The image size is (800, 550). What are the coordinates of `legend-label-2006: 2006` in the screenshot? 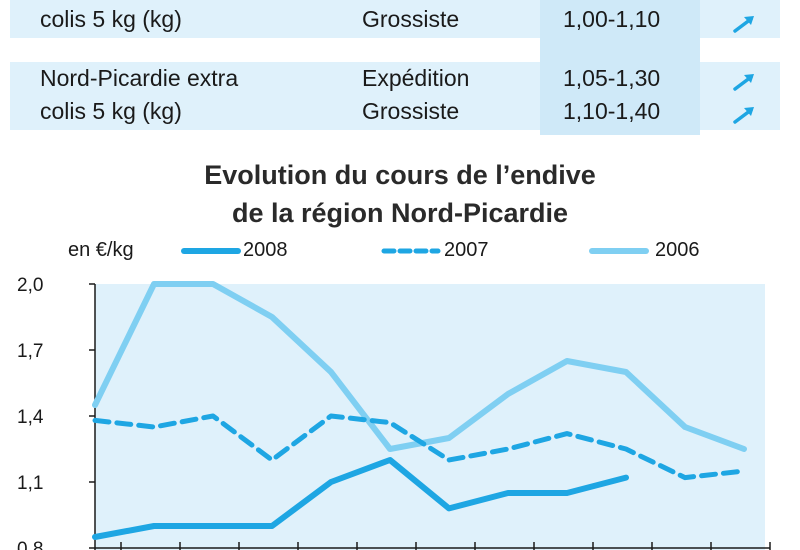 It's located at (677, 250).